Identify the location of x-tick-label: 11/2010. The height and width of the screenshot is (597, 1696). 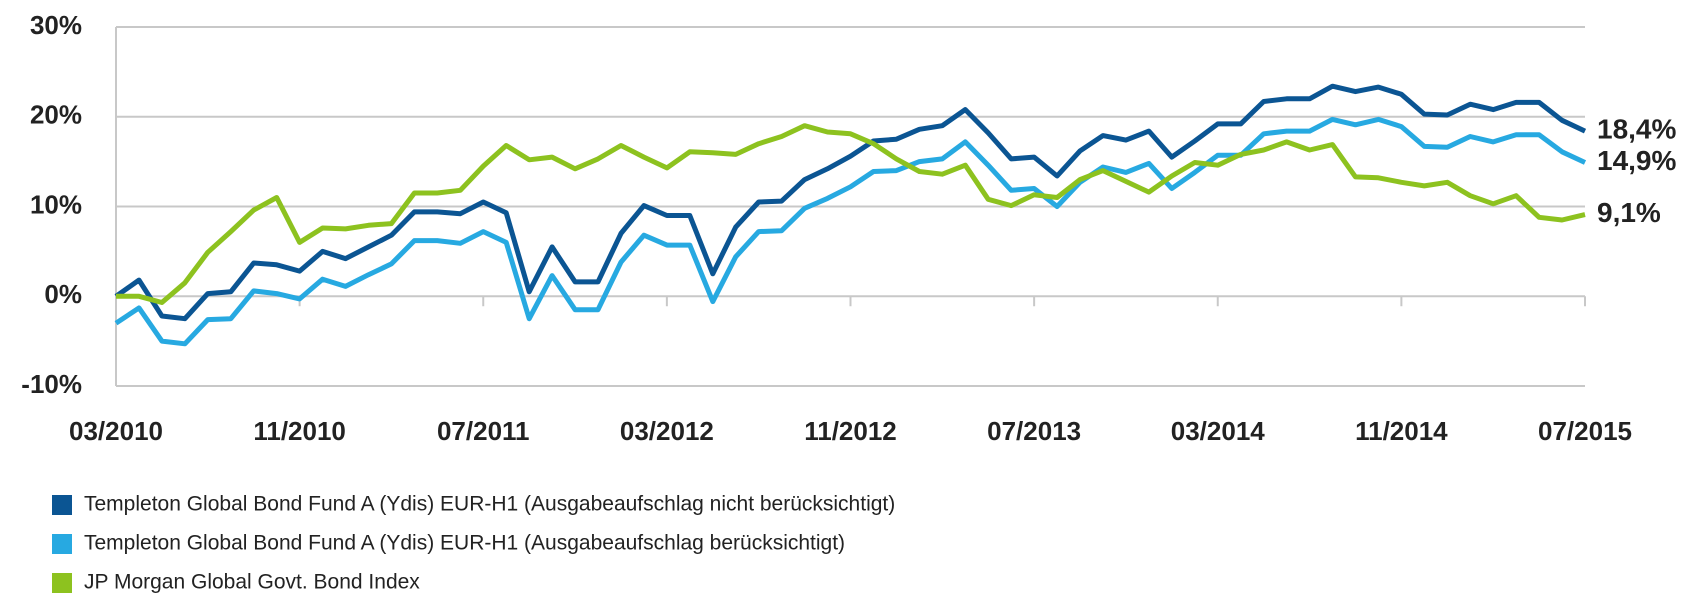
(299, 431).